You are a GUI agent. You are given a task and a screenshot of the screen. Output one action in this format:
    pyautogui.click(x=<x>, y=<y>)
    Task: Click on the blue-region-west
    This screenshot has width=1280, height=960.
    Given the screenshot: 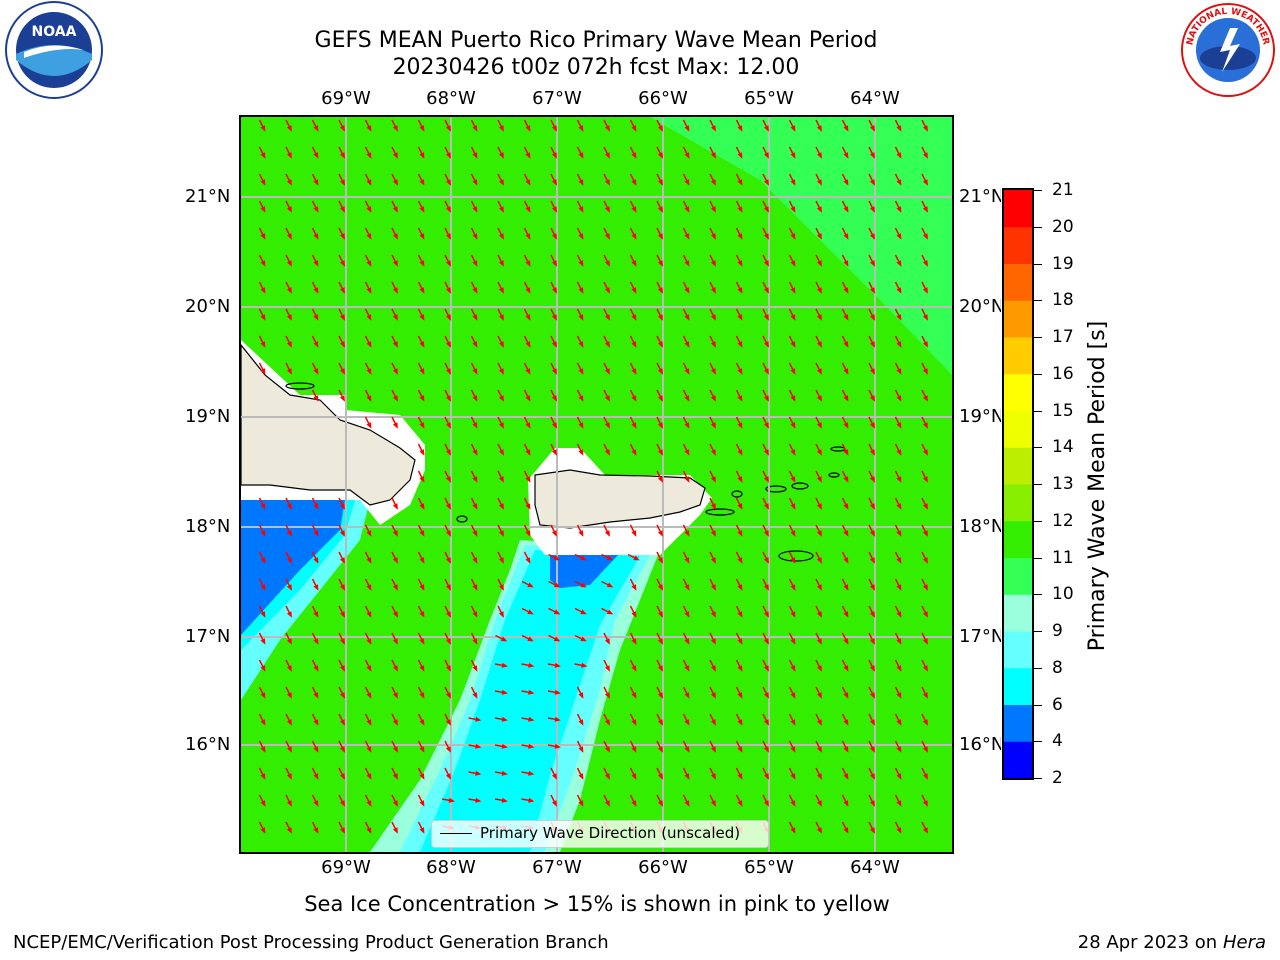 What is the action you would take?
    pyautogui.click(x=293, y=567)
    